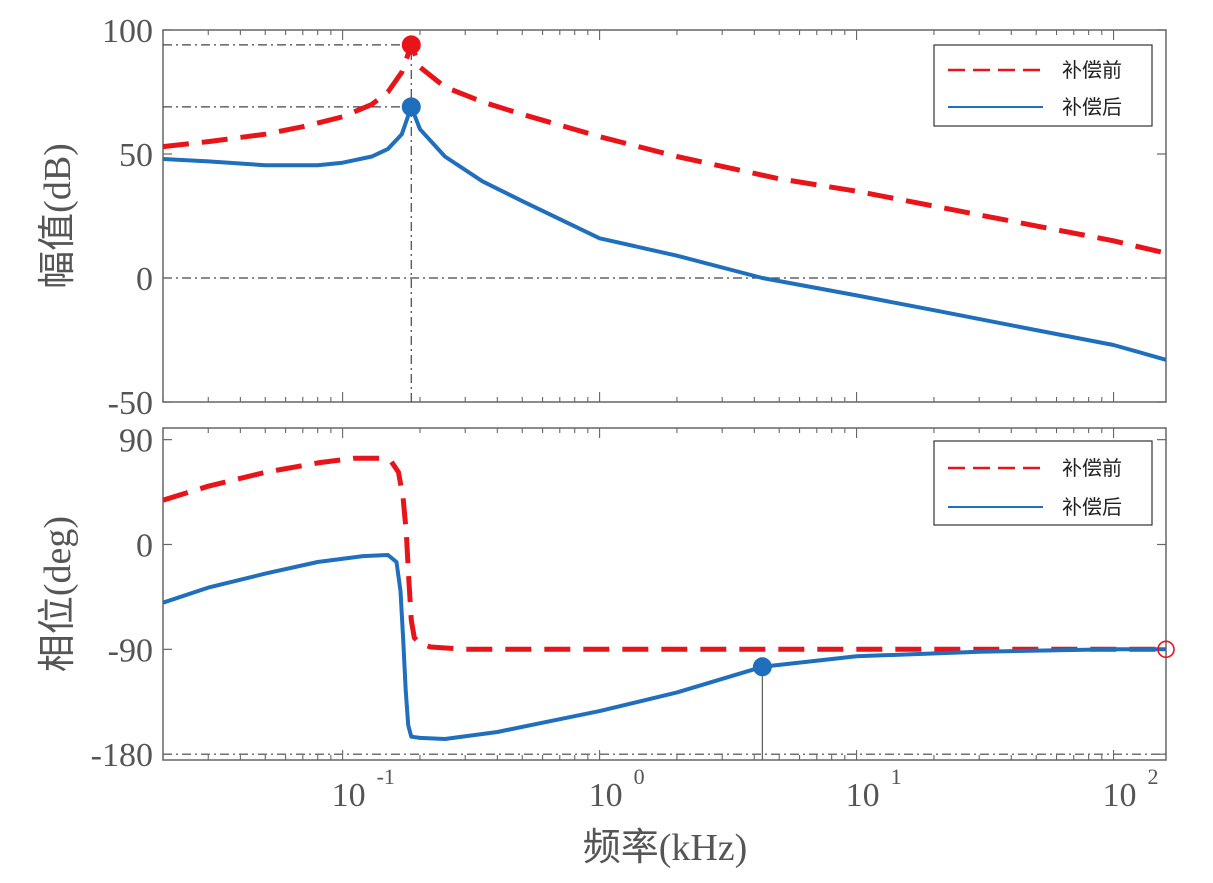 This screenshot has height=883, width=1213. I want to click on x-tick-exponent: 1, so click(896, 776).